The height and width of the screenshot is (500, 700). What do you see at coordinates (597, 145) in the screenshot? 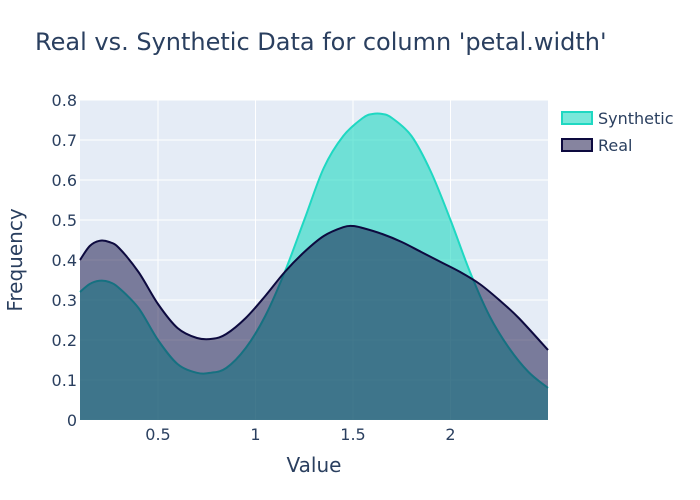
I see `legend-item-real: Real` at bounding box center [597, 145].